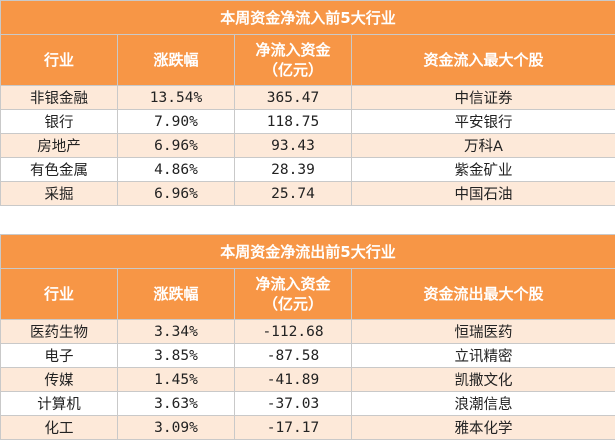 The height and width of the screenshot is (444, 615). Describe the element at coordinates (59, 331) in the screenshot. I see `industry-cell: 医药生物` at that location.